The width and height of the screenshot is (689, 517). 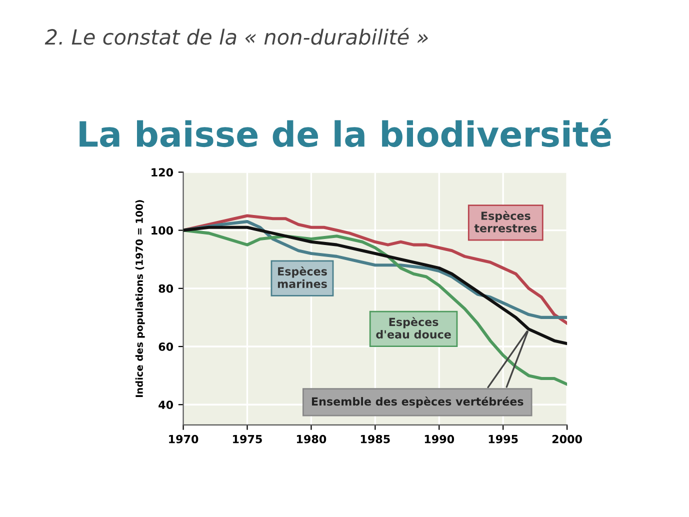 I want to click on x-tick-label: 2000, so click(x=567, y=439).